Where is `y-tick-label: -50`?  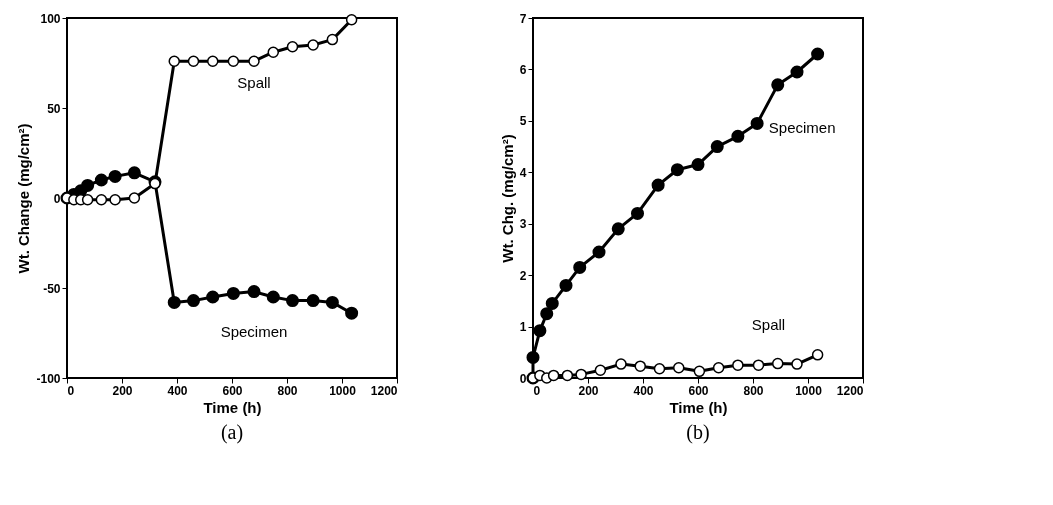 y-tick-label: -50 is located at coordinates (52, 288).